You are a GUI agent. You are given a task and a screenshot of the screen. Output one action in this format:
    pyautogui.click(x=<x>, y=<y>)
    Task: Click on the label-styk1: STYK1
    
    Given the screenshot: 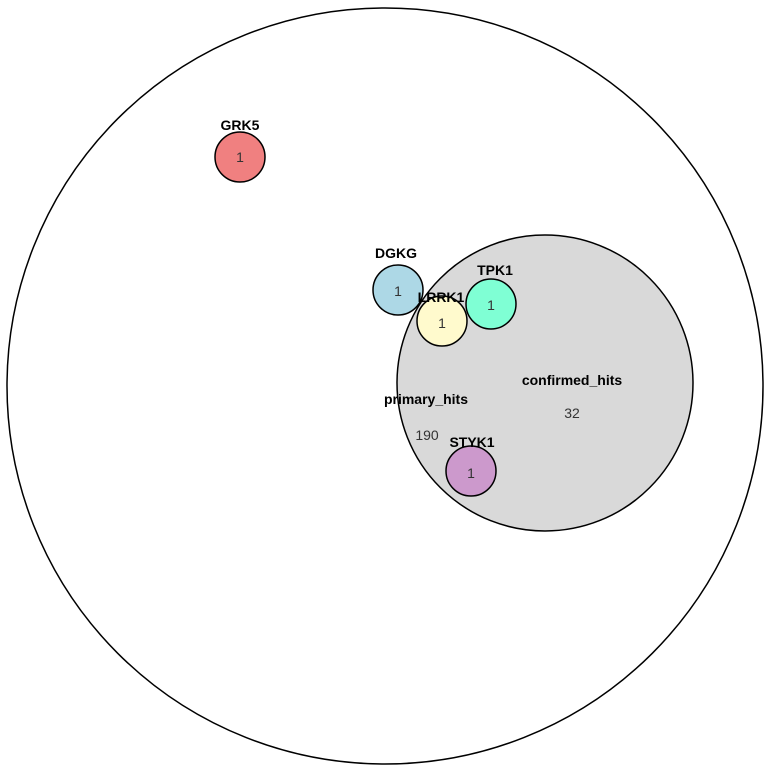 What is the action you would take?
    pyautogui.click(x=471, y=442)
    